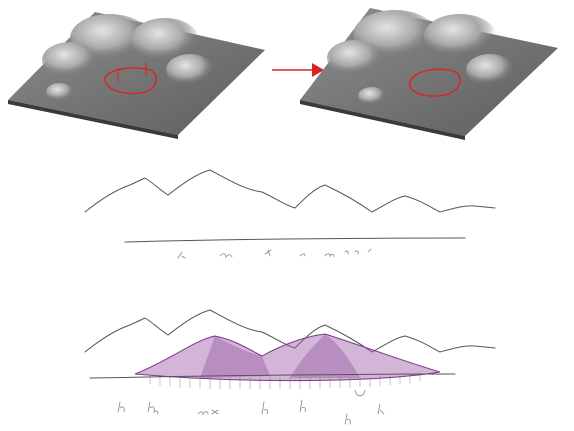  I want to click on mountain-sketch, so click(290, 214).